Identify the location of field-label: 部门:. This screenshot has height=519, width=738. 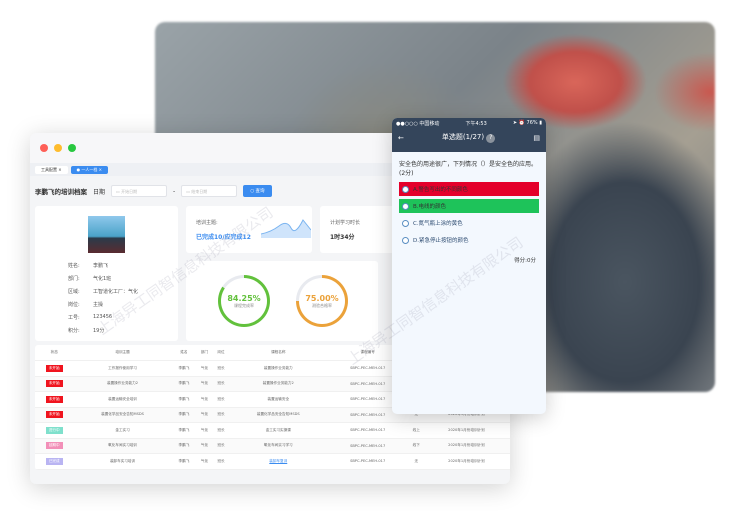
(74, 279).